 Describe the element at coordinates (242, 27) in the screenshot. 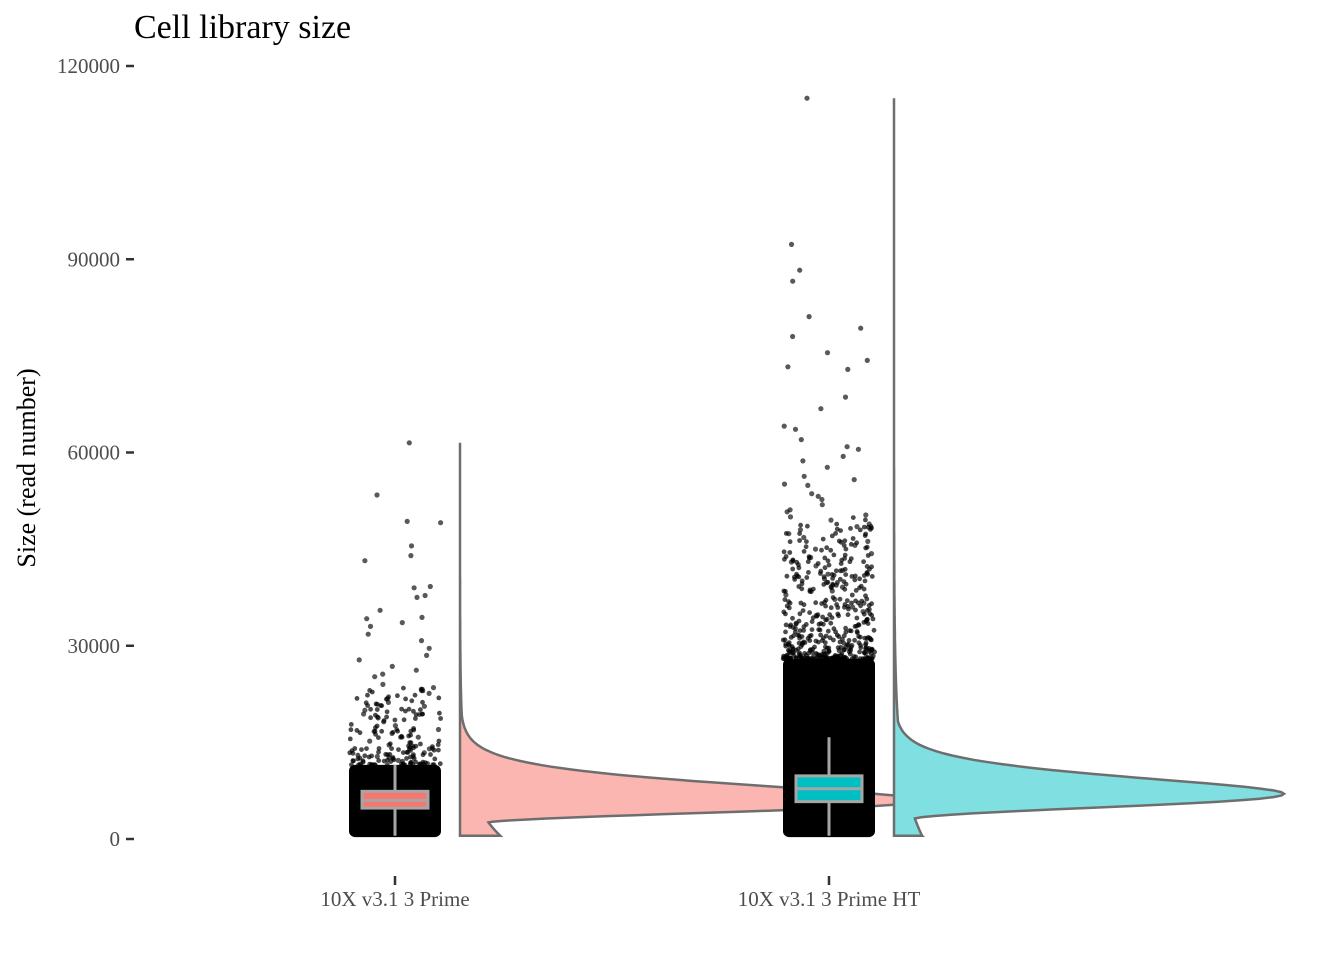

I see `chart-title: Cell library size` at that location.